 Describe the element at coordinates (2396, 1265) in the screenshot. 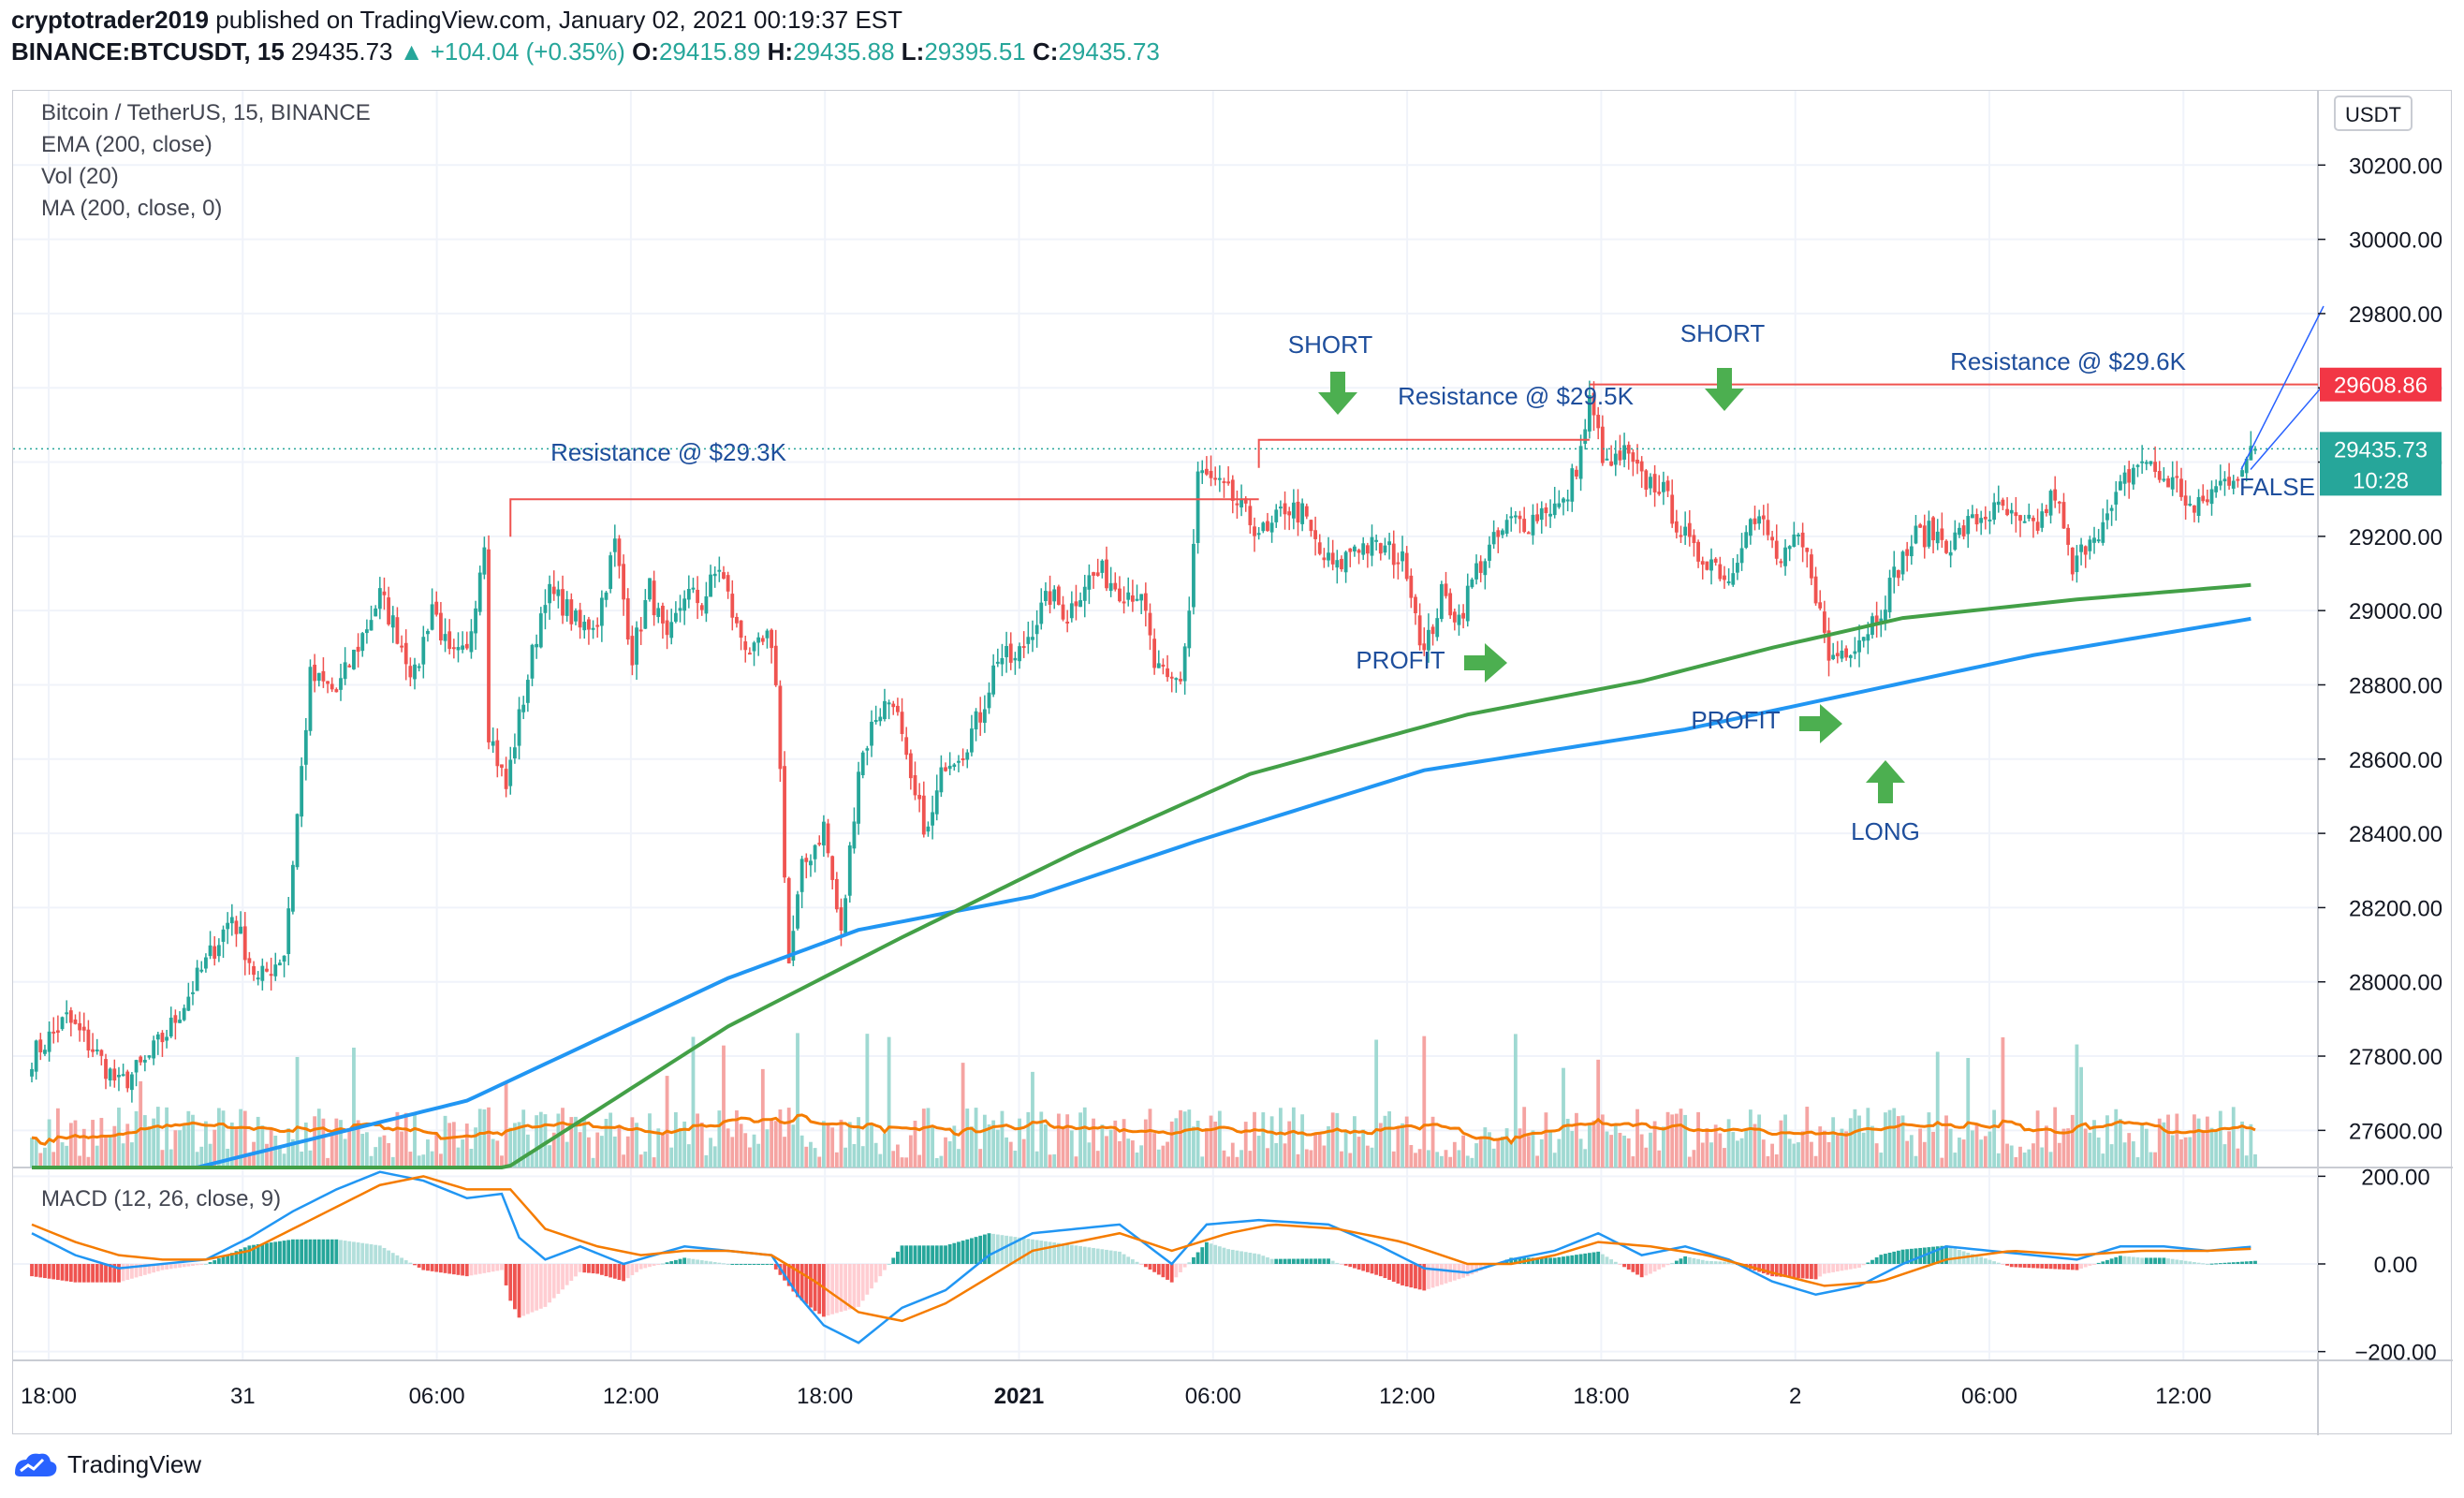

I see `macd-axis-label: 0.00` at that location.